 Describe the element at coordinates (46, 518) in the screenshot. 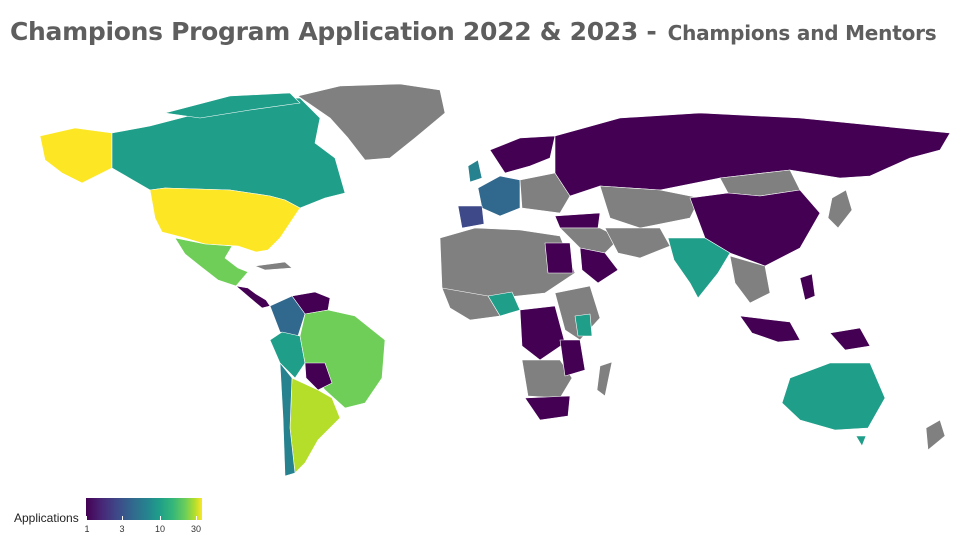

I see `legend-title: Applications` at that location.